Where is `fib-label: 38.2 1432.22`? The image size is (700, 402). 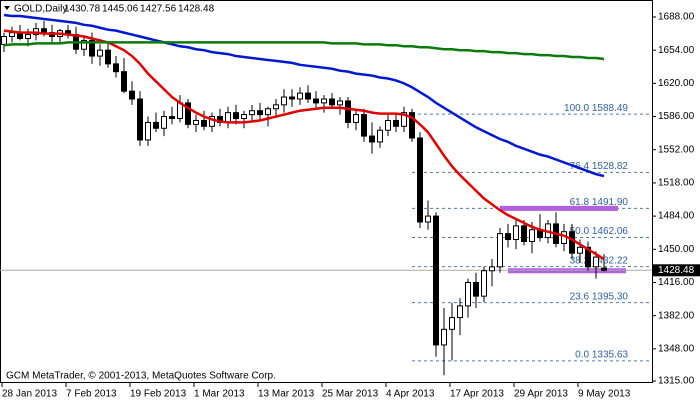 fib-label: 38.2 1432.22 is located at coordinates (599, 260).